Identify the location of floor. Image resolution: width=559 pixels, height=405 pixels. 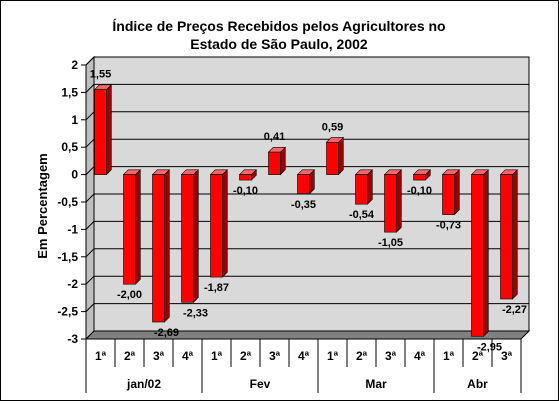
(307, 335).